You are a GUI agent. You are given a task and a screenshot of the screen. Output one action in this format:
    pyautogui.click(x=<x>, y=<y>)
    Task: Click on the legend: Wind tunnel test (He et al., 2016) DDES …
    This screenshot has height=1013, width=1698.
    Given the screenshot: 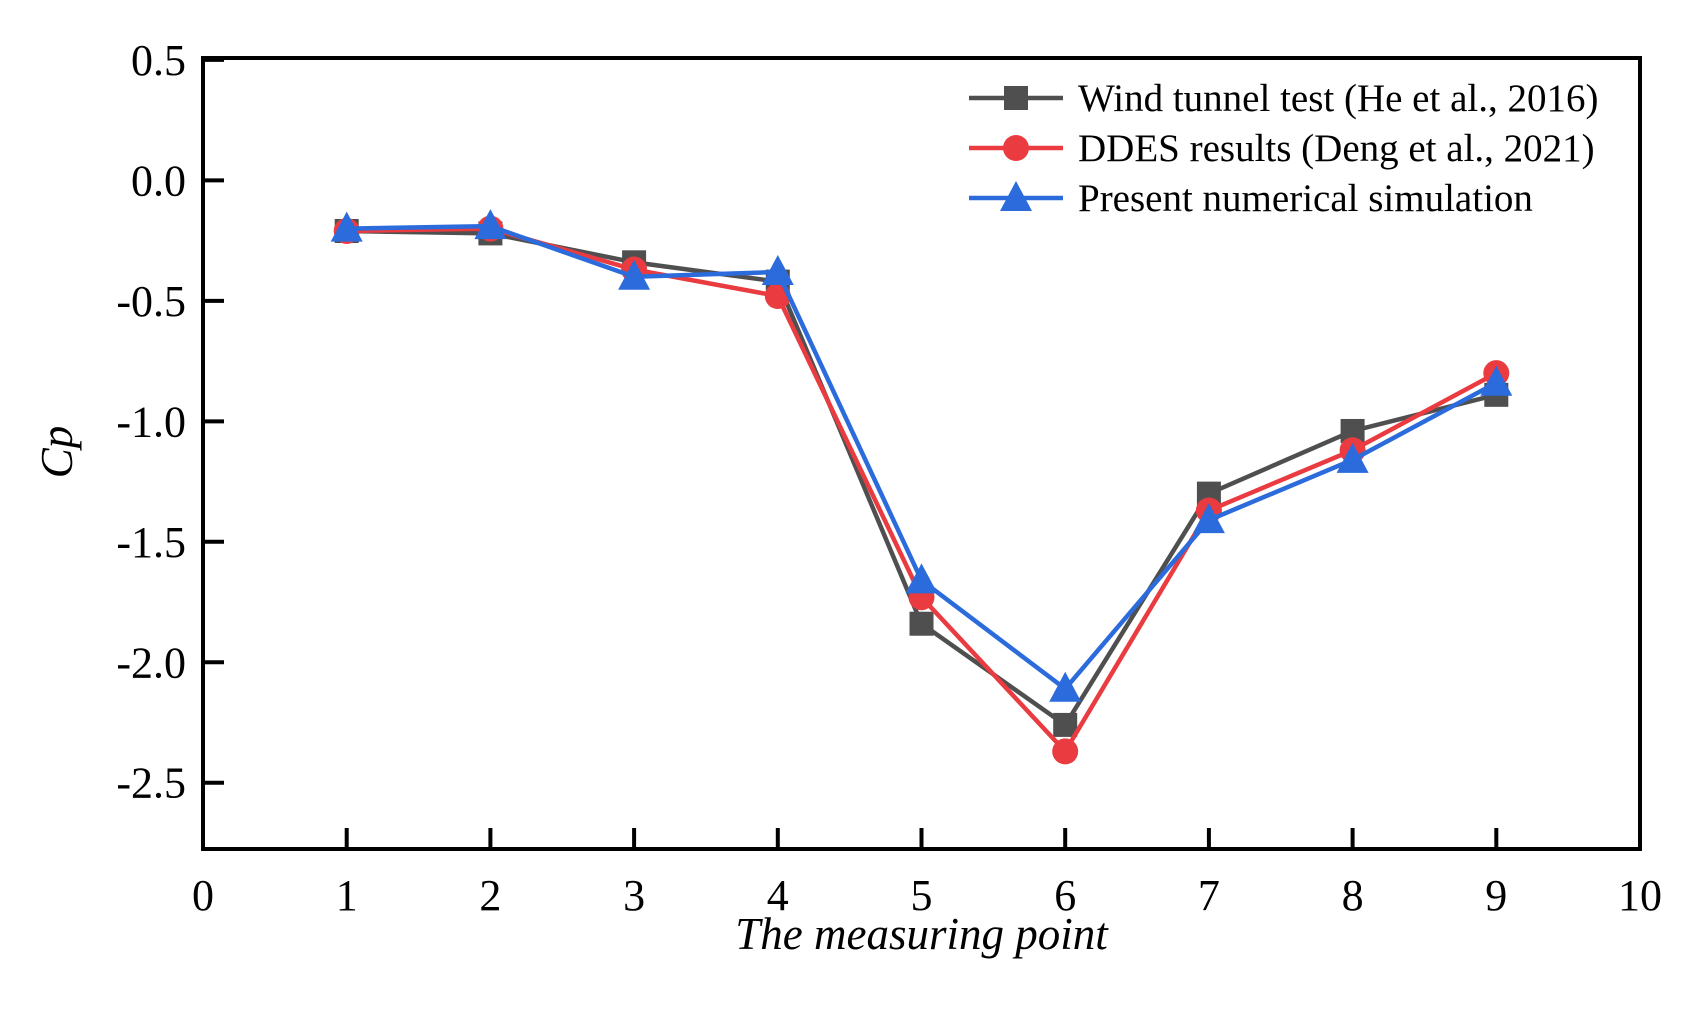 What is the action you would take?
    pyautogui.click(x=1282, y=148)
    